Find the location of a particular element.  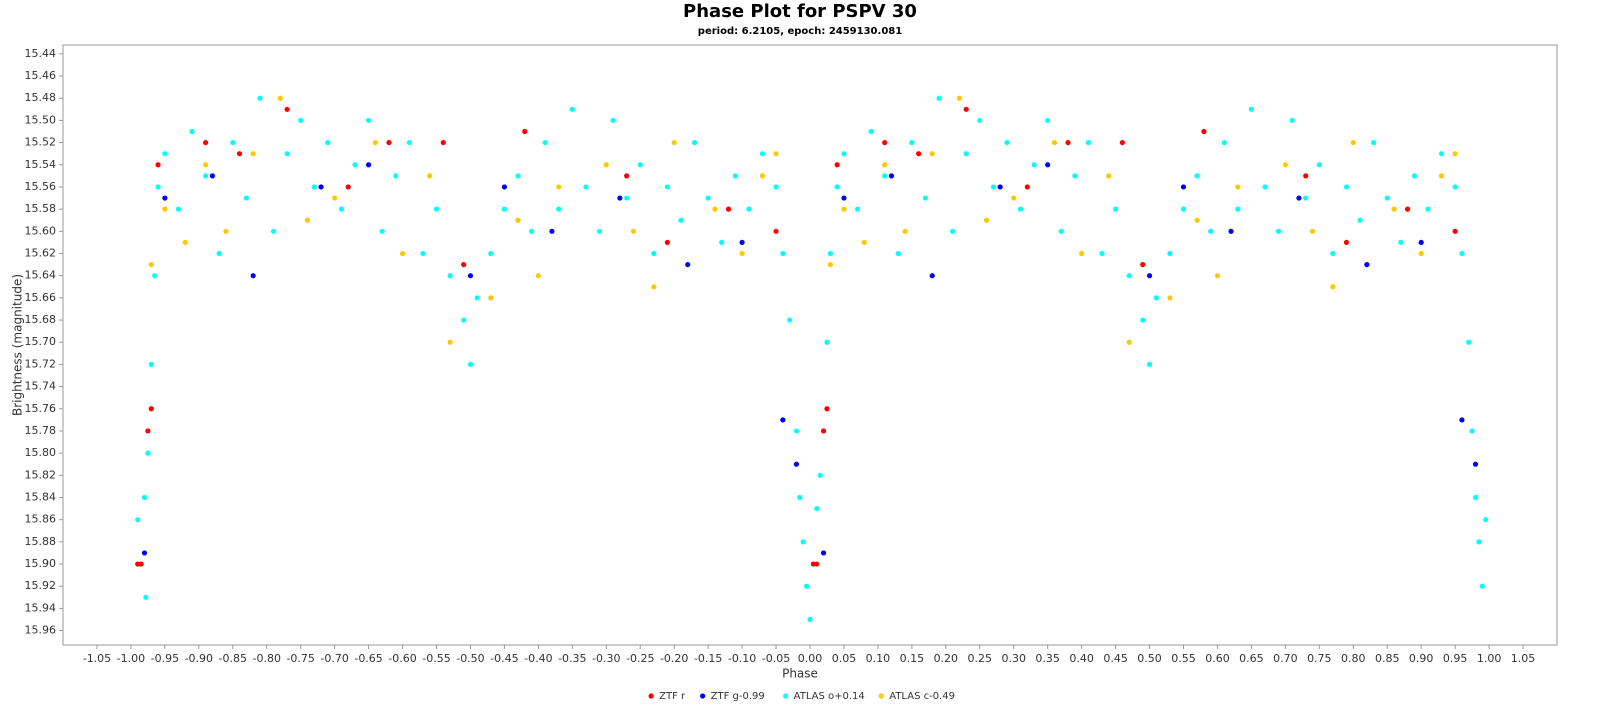

x-tick-label: -0.05 is located at coordinates (776, 658).